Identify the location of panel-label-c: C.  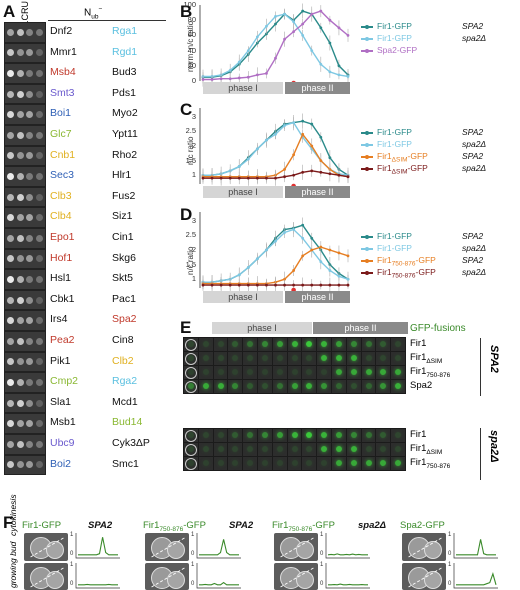
(186, 109).